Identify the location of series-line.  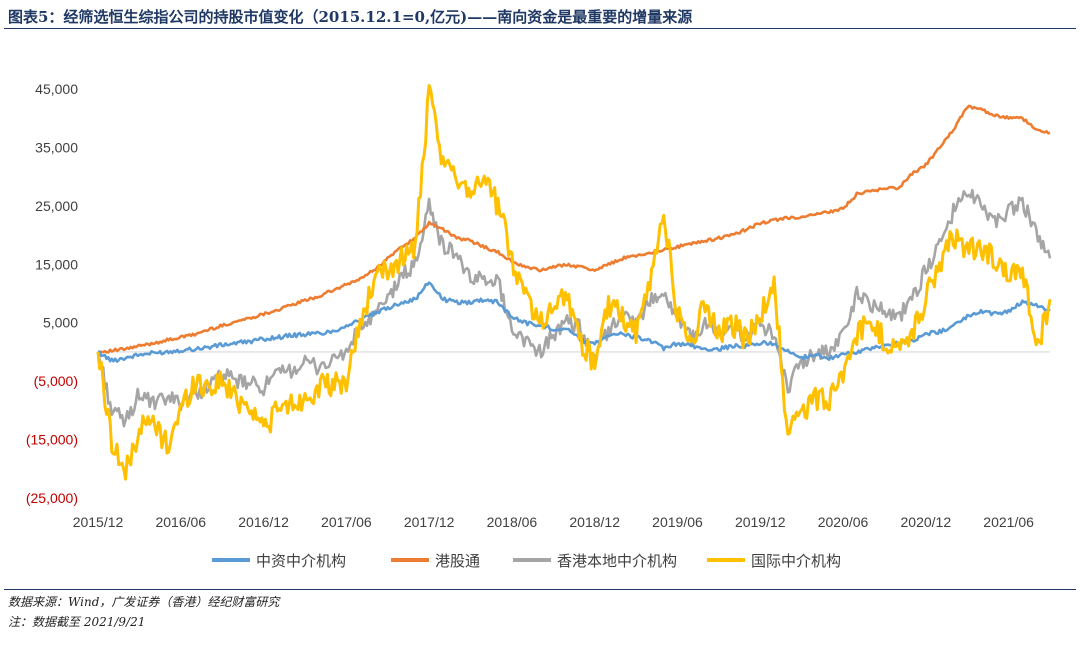
(574, 322).